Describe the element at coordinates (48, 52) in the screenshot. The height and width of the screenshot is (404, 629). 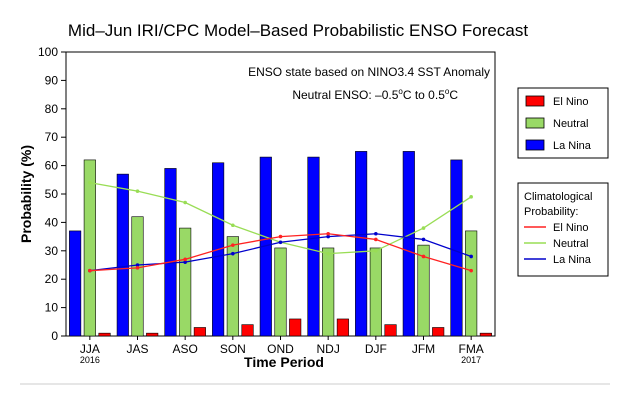
I see `y-tick-label: 100` at that location.